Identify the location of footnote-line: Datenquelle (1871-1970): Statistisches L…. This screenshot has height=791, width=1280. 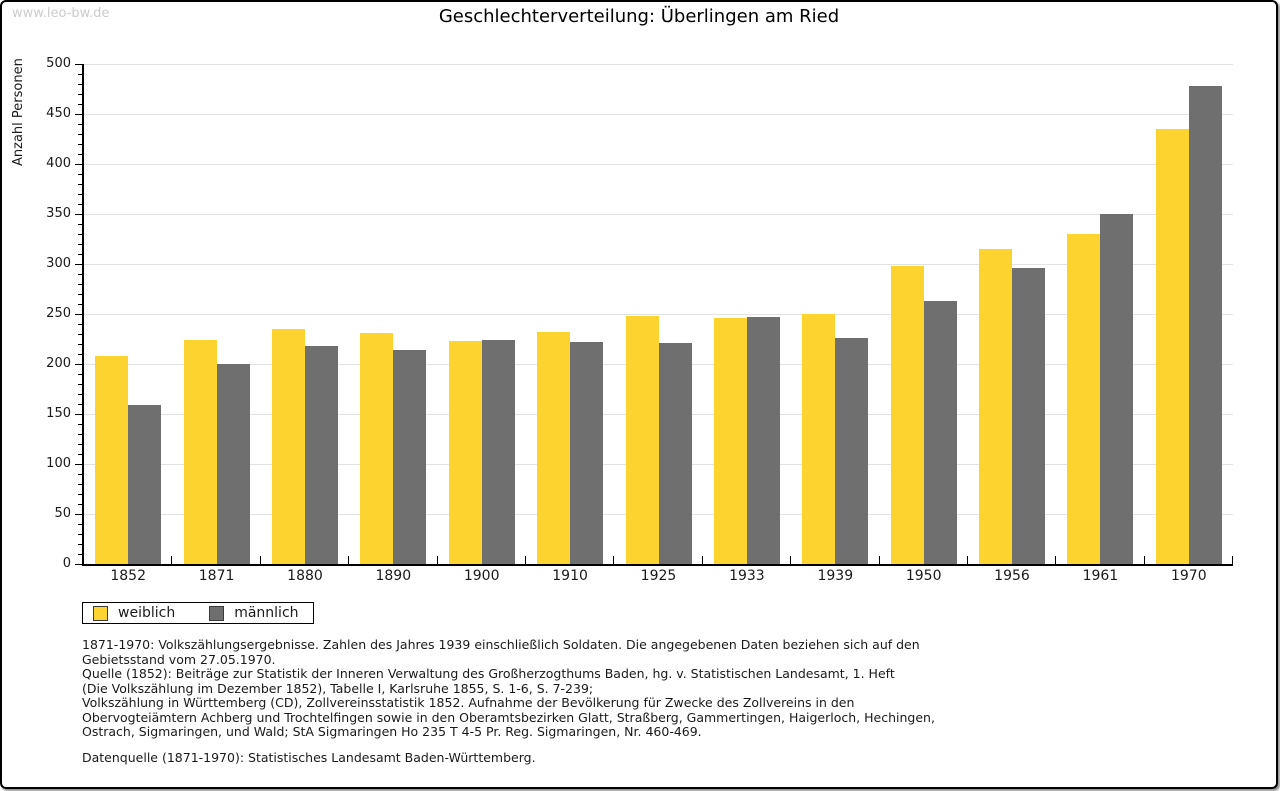
(309, 757).